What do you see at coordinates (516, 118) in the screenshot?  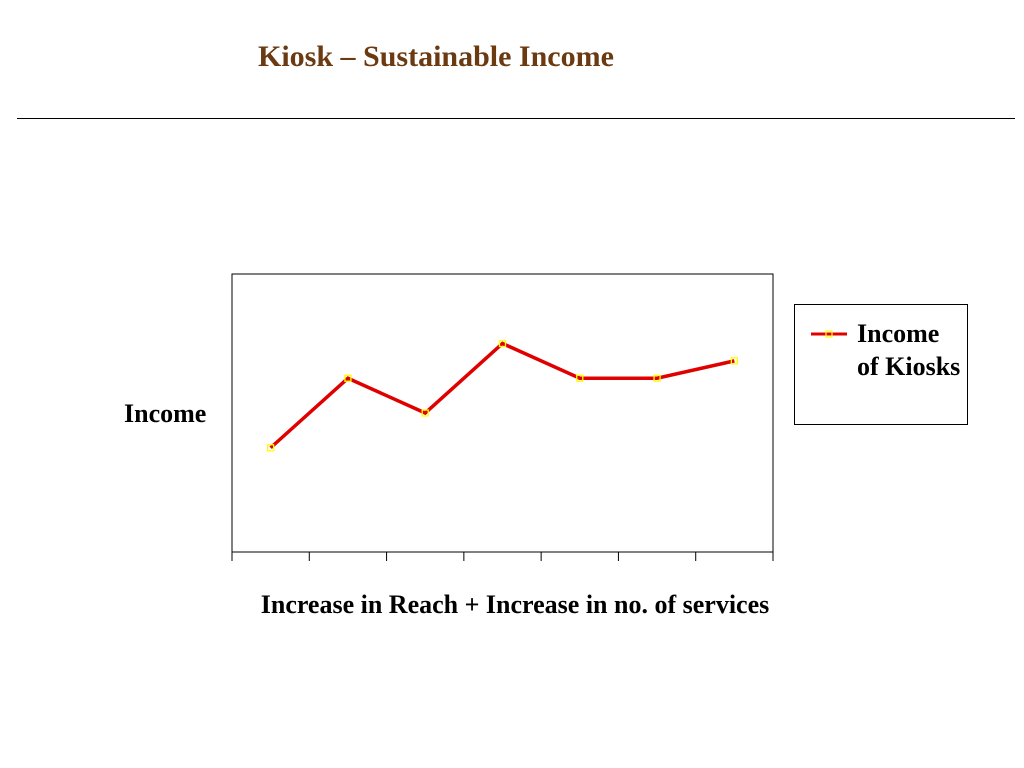 I see `title-divider` at bounding box center [516, 118].